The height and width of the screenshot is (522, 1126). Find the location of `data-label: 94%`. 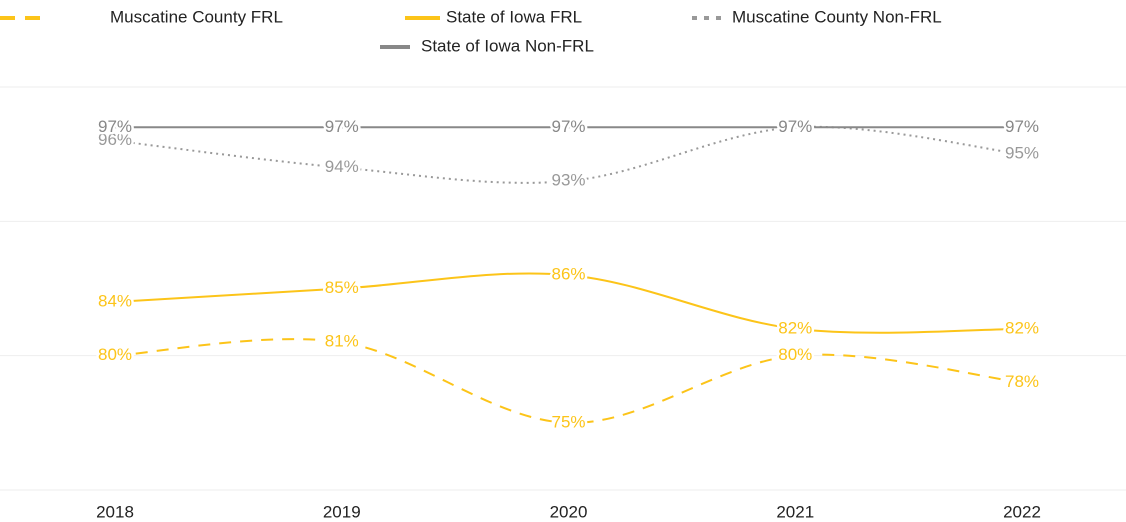

data-label: 94% is located at coordinates (342, 166).